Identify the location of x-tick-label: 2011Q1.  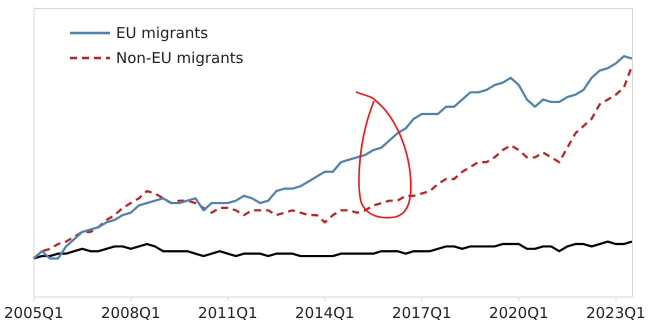
(228, 313).